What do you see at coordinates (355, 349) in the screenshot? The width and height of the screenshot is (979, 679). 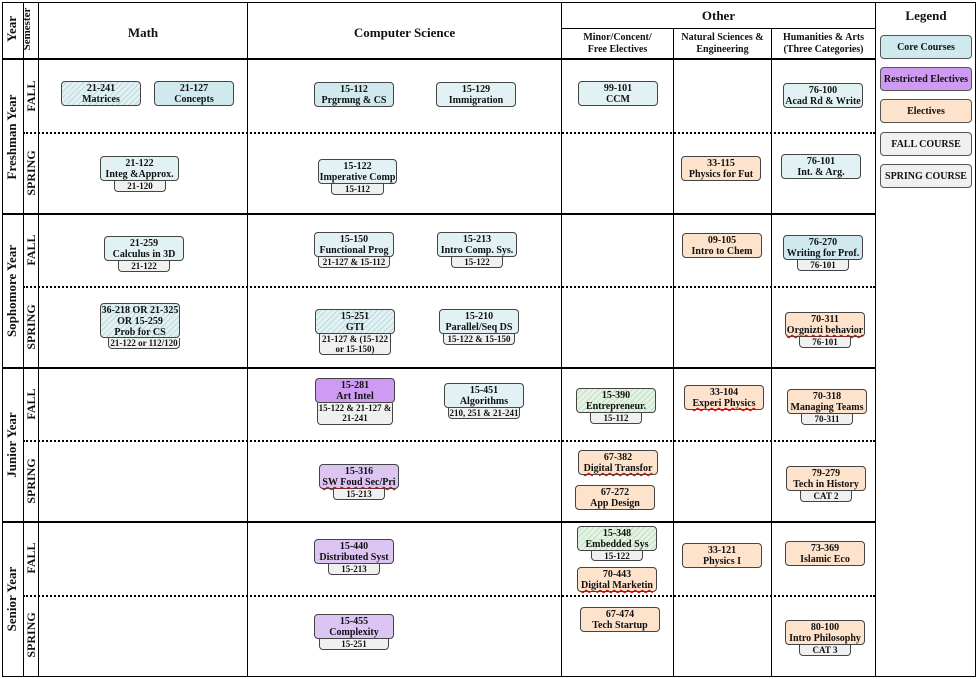 I see `prereq-line2: or 15-150)` at bounding box center [355, 349].